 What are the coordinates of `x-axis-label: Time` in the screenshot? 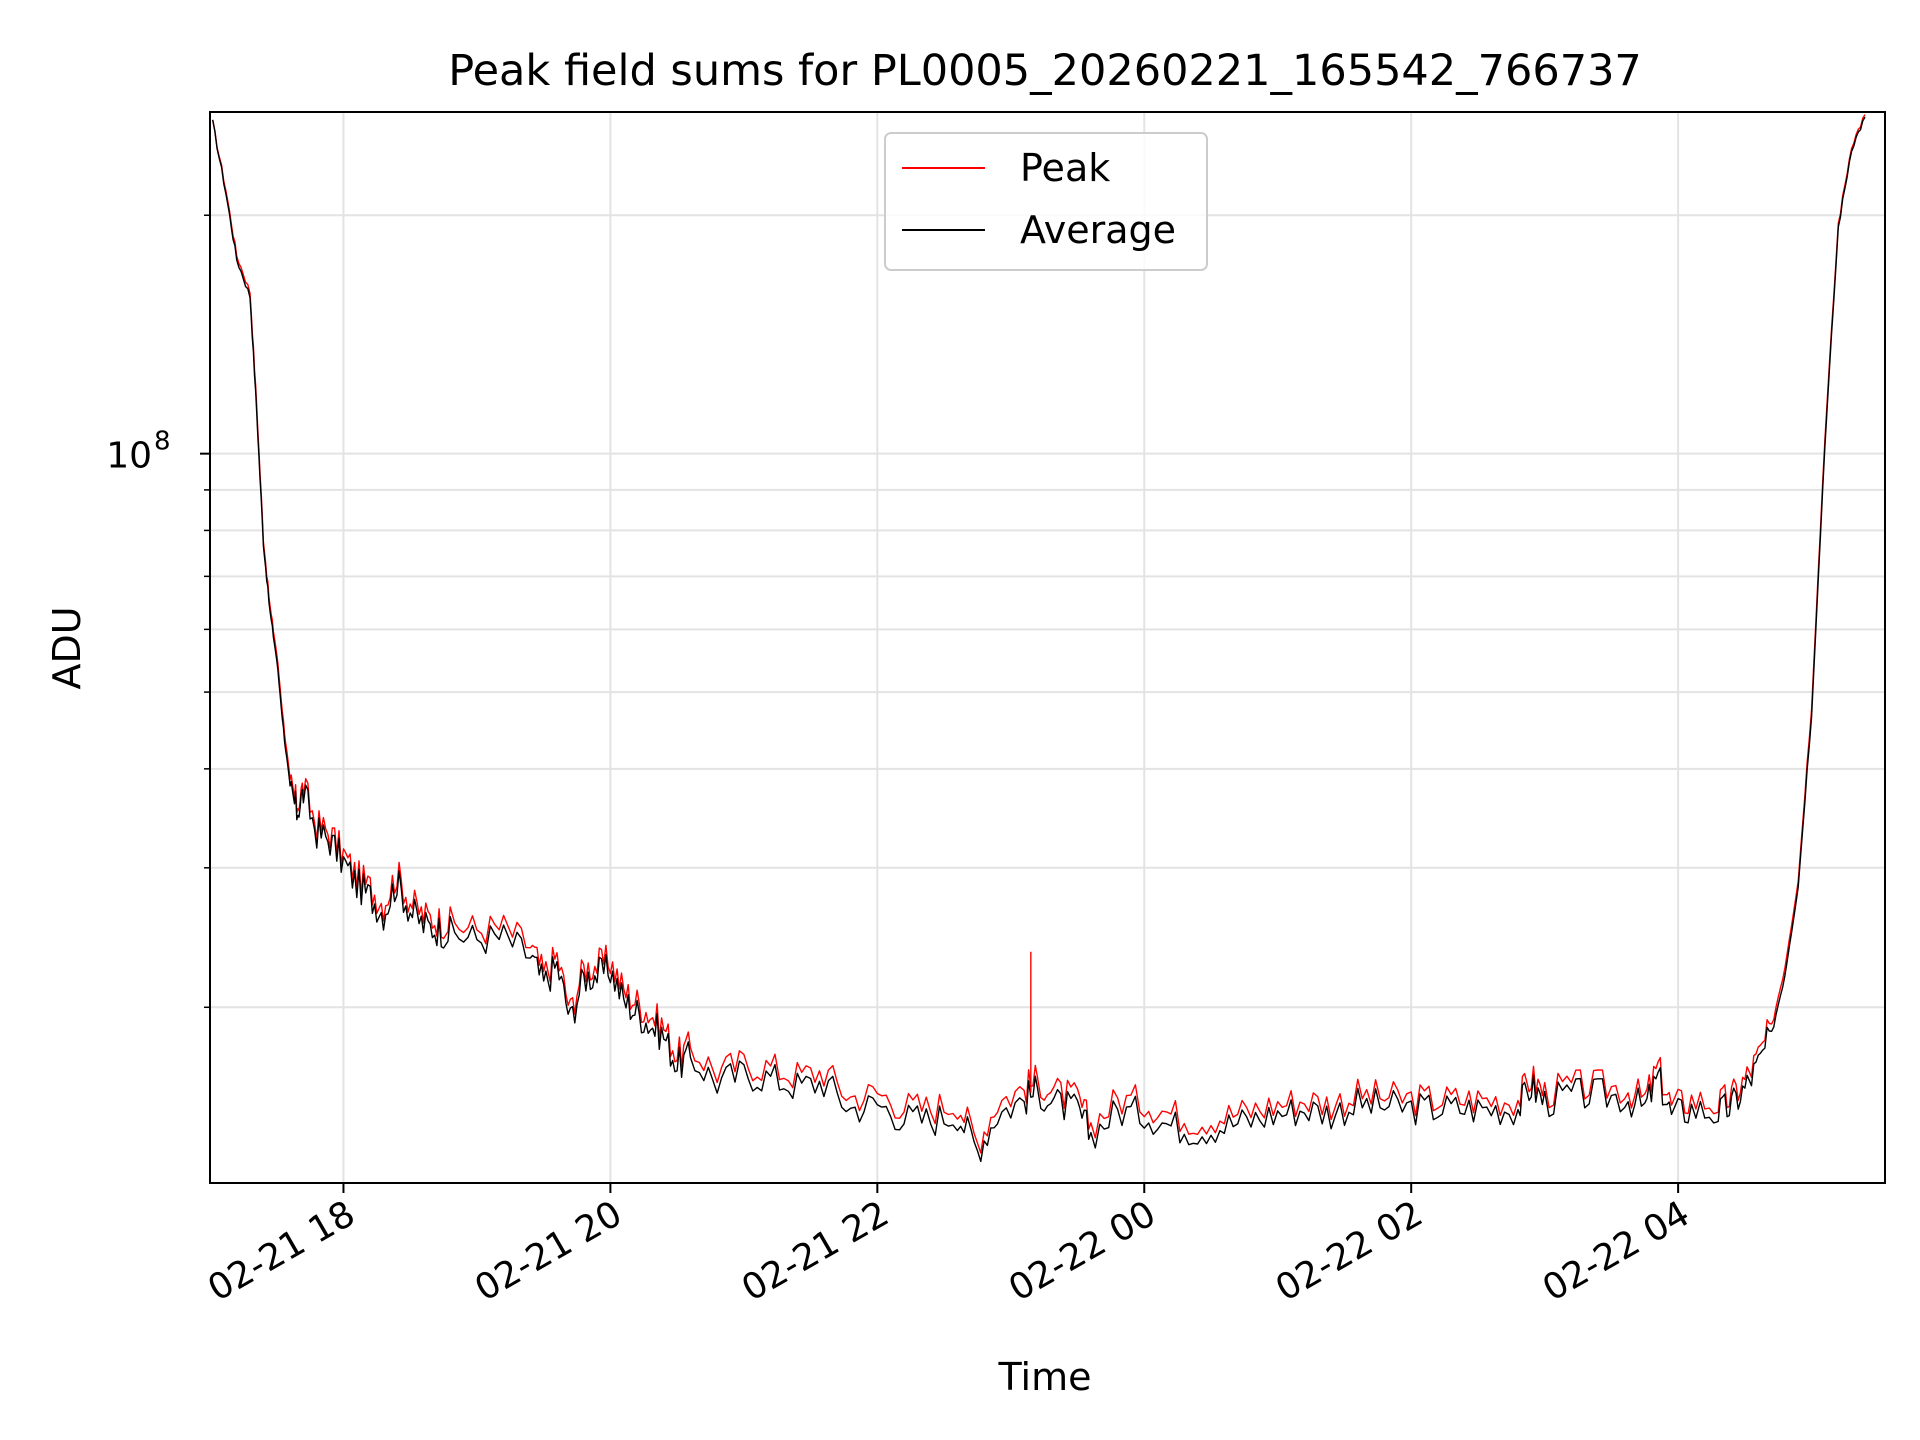 It's located at (1045, 1377).